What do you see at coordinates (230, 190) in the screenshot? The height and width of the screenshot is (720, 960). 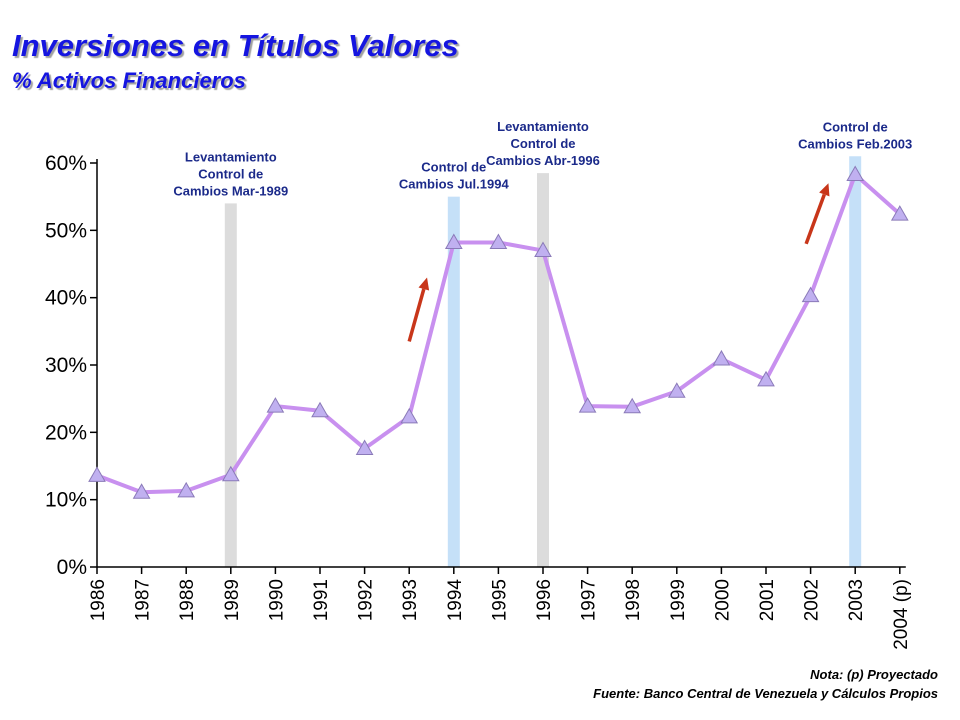 I see `event-annotation-line: Cambios Mar-1989` at bounding box center [230, 190].